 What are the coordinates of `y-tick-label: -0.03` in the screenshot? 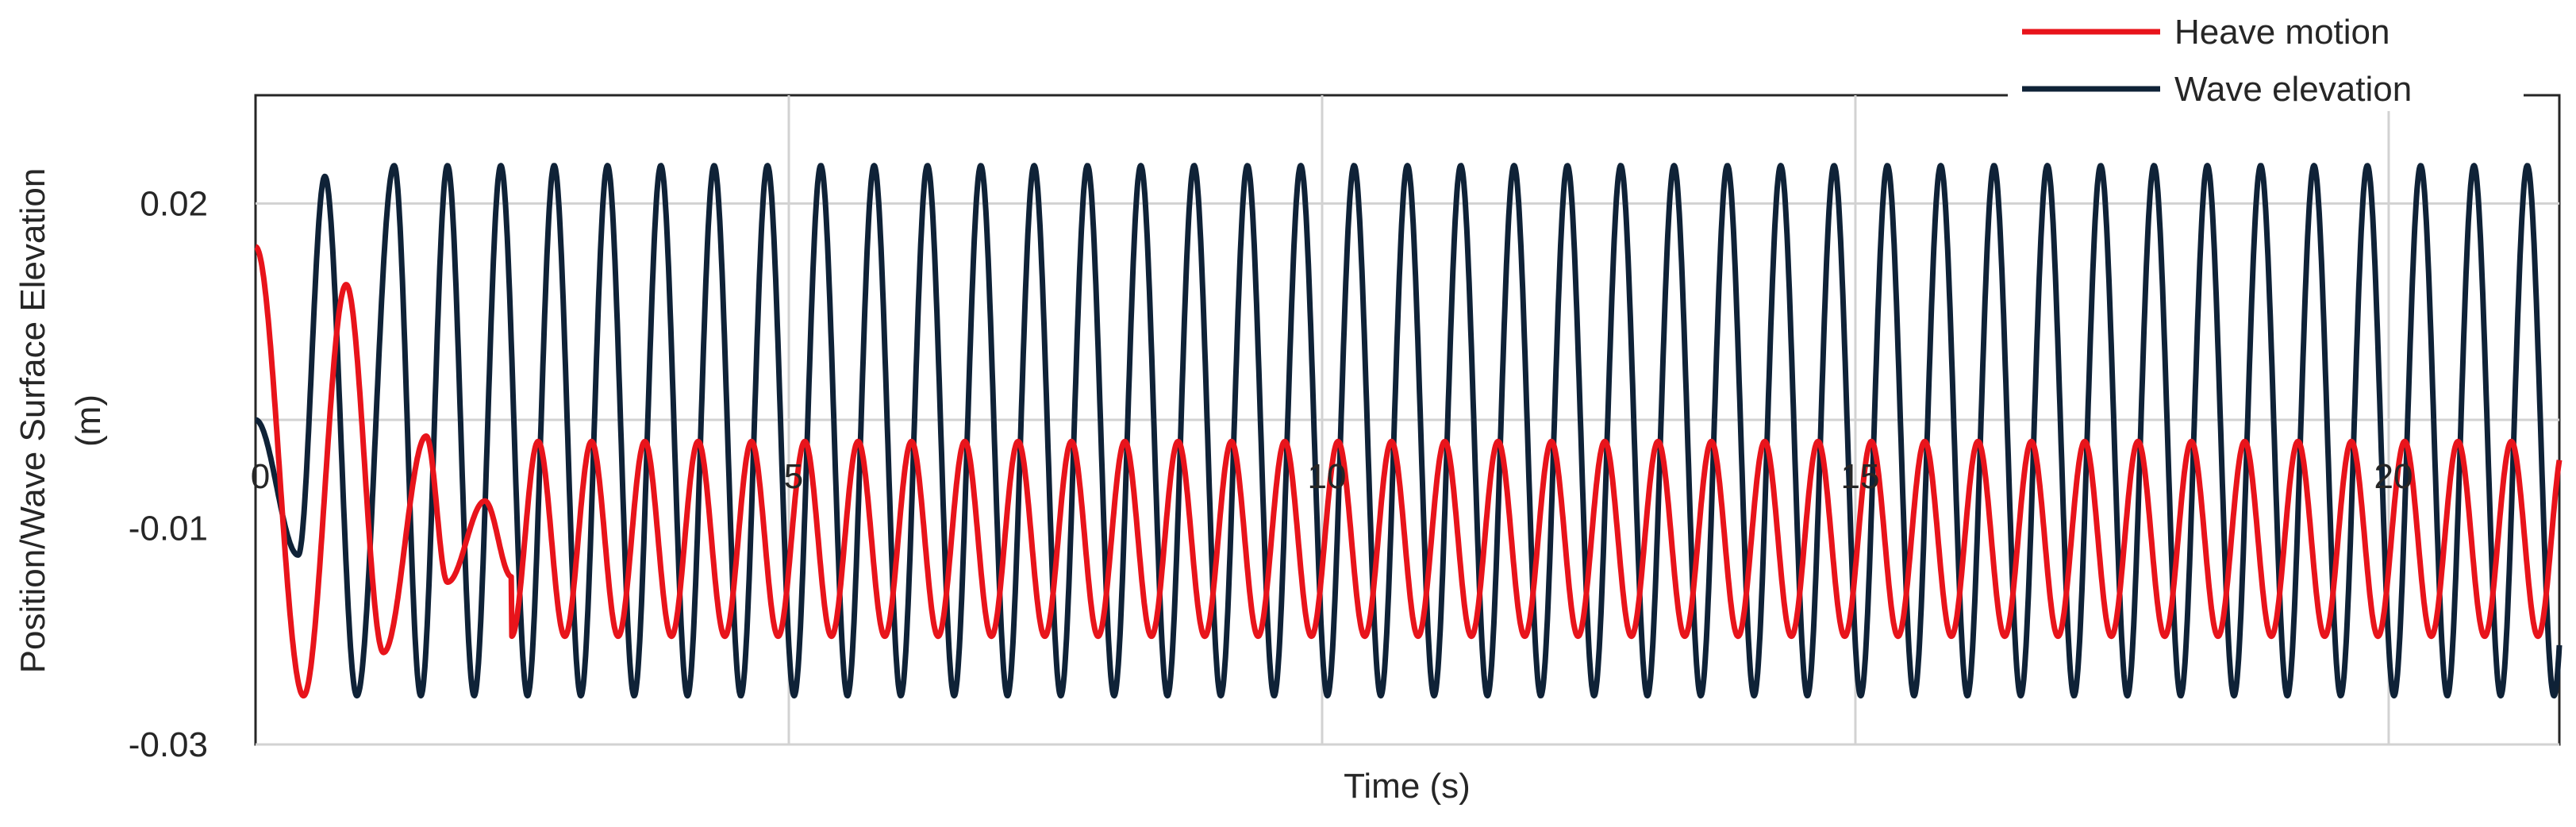 It's located at (168, 744).